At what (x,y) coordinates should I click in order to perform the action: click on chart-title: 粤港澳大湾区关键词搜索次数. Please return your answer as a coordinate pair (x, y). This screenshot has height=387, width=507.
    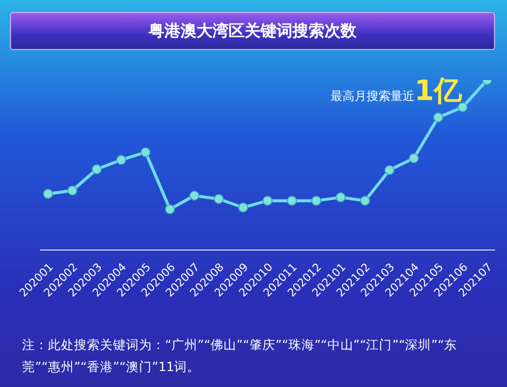
    Looking at the image, I should click on (252, 31).